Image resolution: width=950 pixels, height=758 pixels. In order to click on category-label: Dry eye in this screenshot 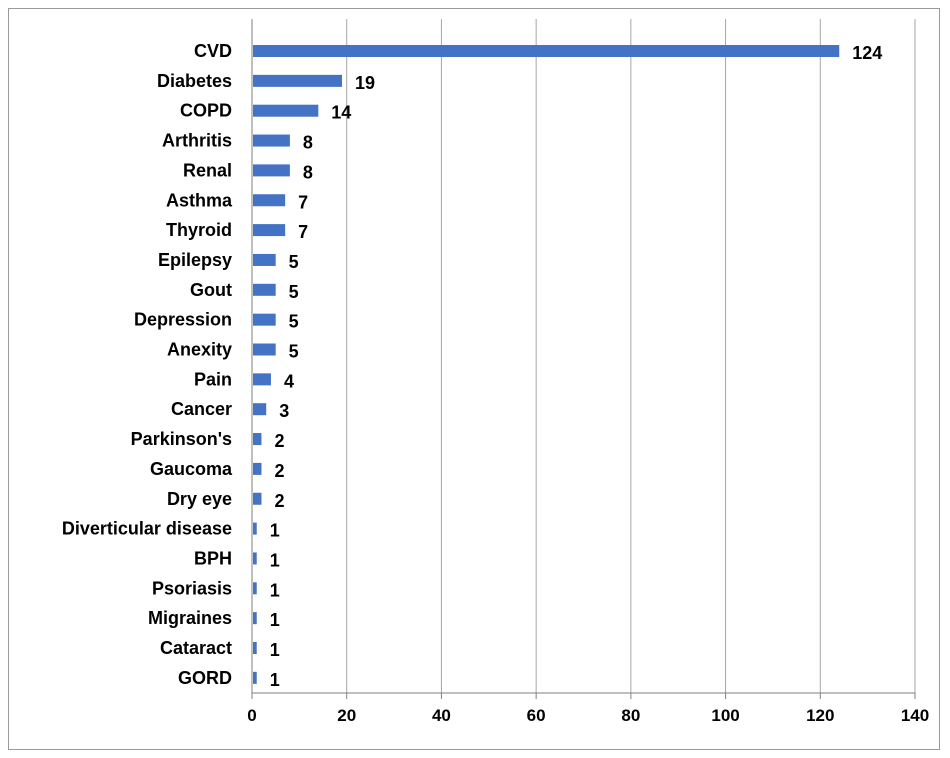, I will do `click(199, 499)`.